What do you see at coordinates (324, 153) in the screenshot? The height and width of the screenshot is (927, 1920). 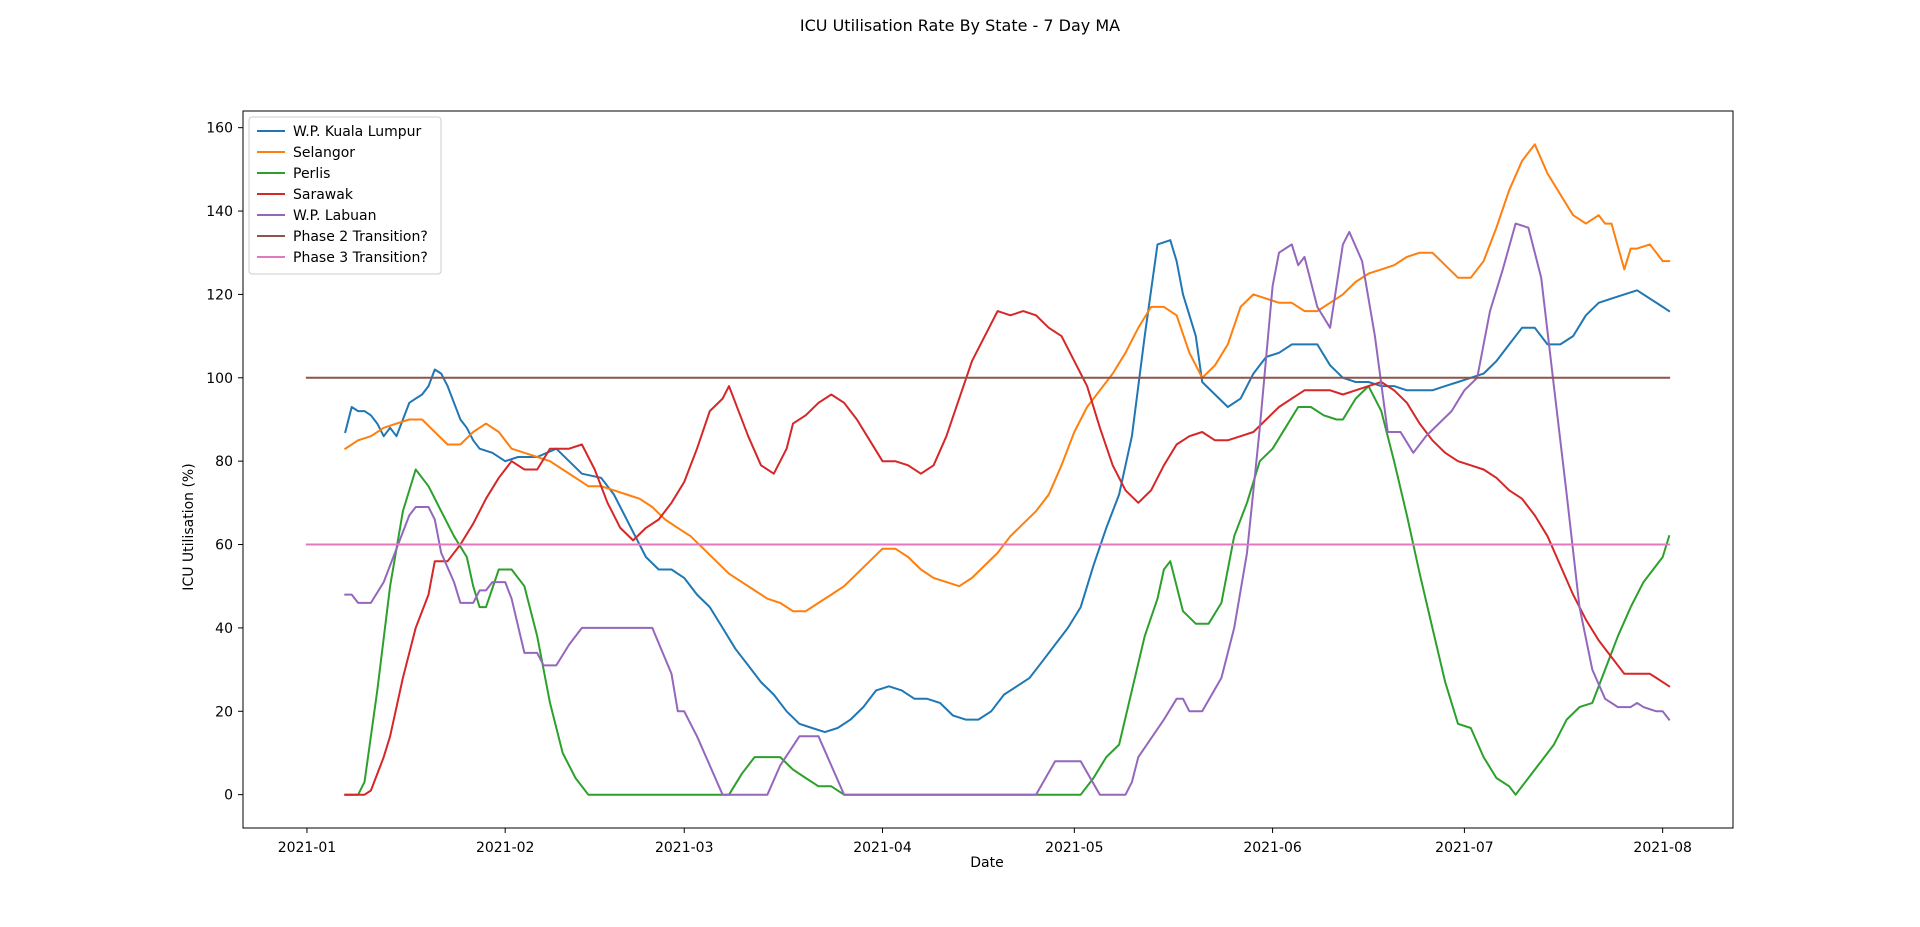 I see `legend-label-selangor: Selangor` at bounding box center [324, 153].